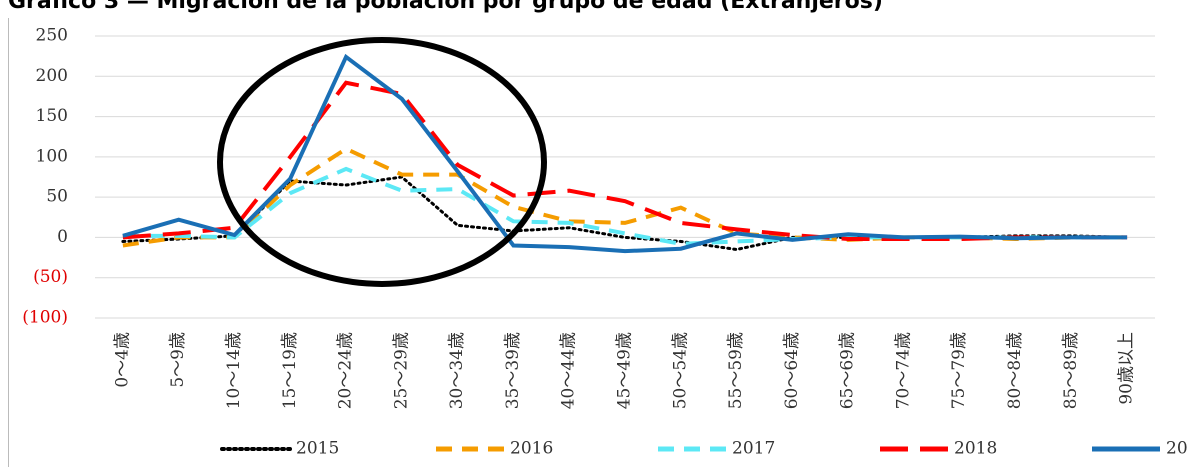 The height and width of the screenshot is (467, 1187). What do you see at coordinates (52, 76) in the screenshot?
I see `y-tick-label: 200` at bounding box center [52, 76].